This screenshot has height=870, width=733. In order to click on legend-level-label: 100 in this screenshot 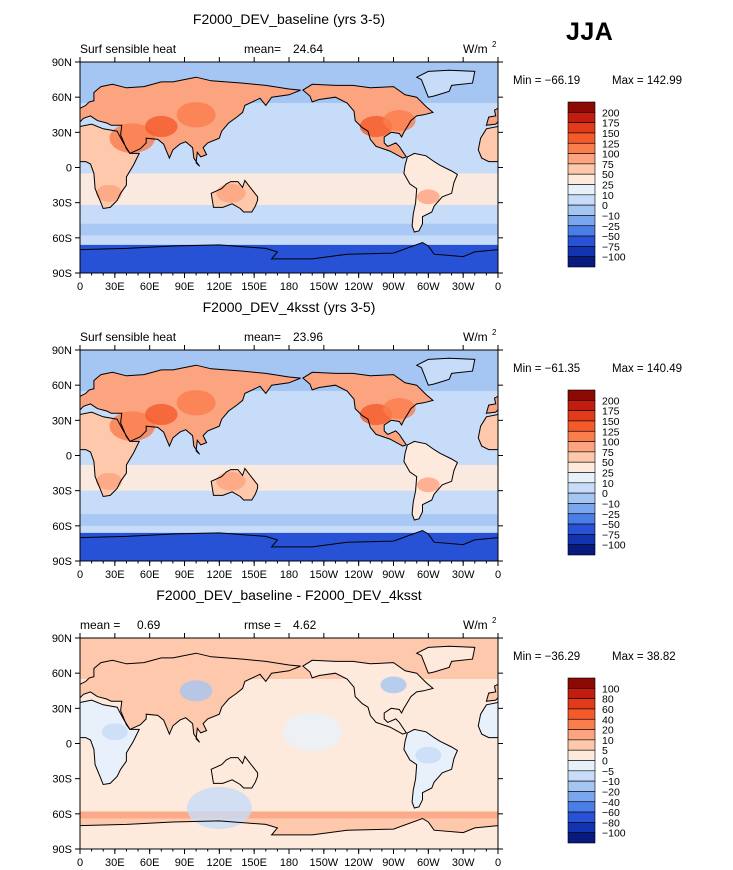, I will do `click(611, 155)`.